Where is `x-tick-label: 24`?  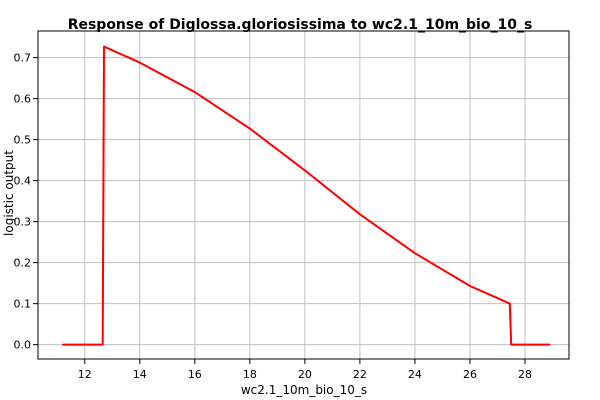
x-tick-label: 24 is located at coordinates (415, 374).